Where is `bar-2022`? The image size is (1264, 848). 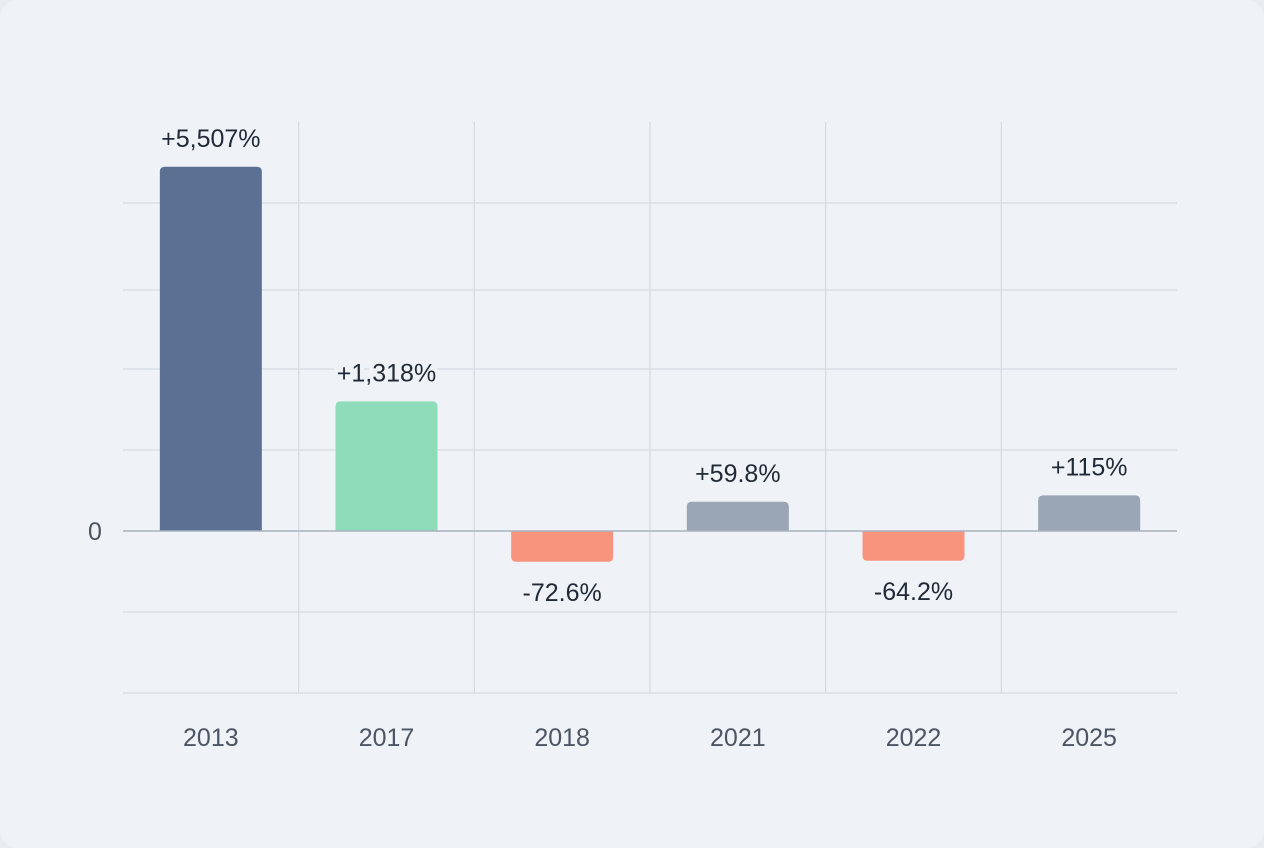 bar-2022 is located at coordinates (913, 546).